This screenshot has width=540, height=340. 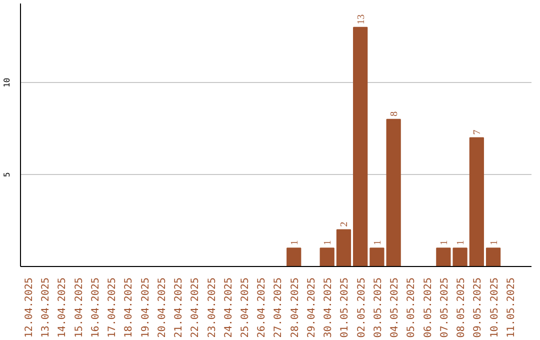 What do you see at coordinates (295, 307) in the screenshot?
I see `x-tick-label: 28.04.2025` at bounding box center [295, 307].